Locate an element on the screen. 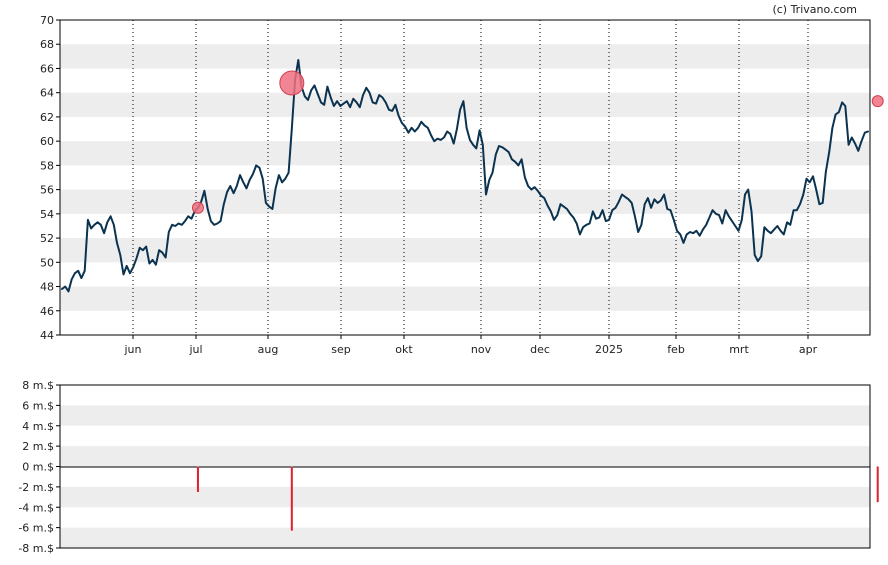 Image resolution: width=888 pixels, height=565 pixels. y-tick-label: 44 is located at coordinates (47, 335).